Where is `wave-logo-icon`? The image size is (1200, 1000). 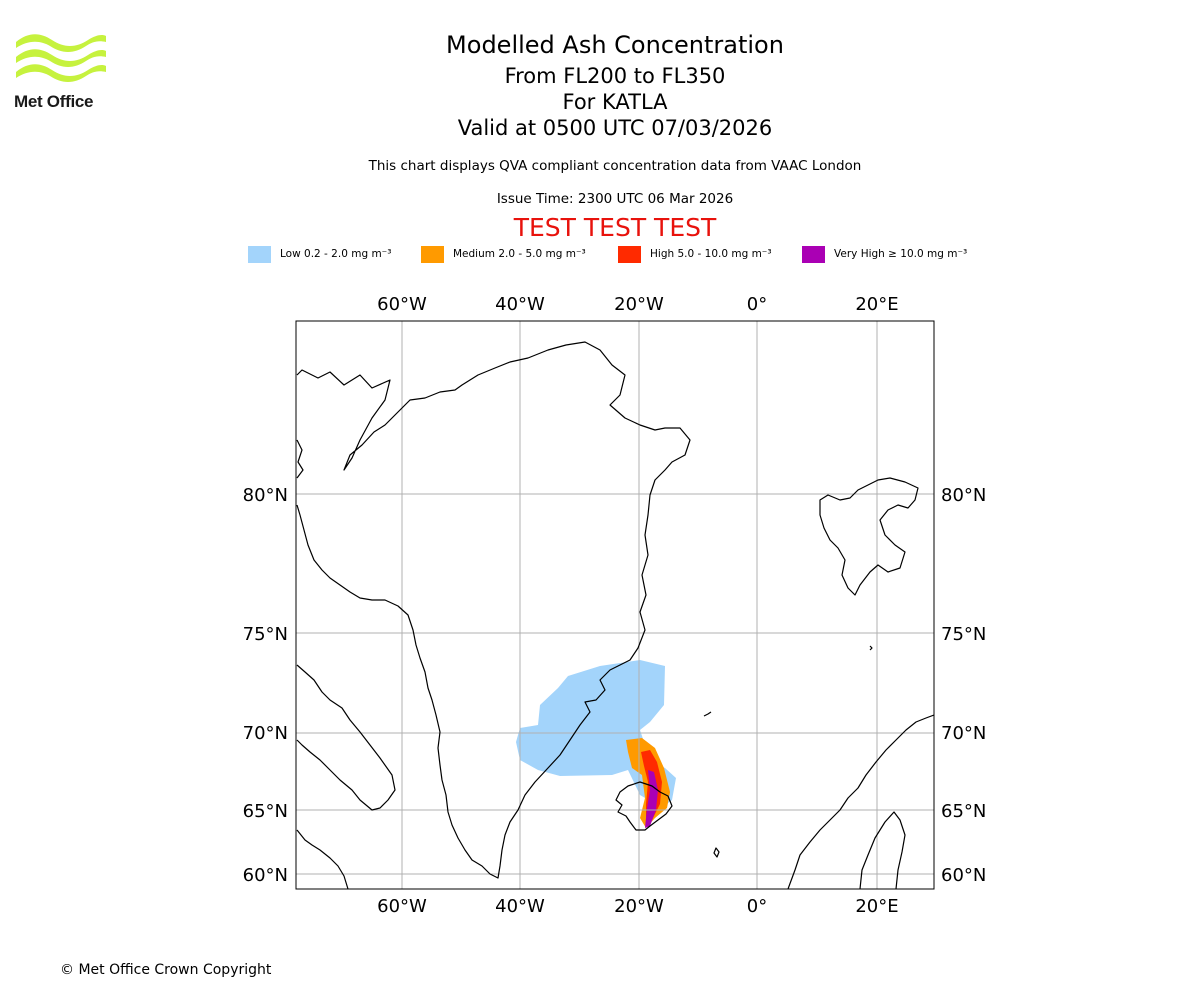
wave-logo-icon is located at coordinates (61, 58).